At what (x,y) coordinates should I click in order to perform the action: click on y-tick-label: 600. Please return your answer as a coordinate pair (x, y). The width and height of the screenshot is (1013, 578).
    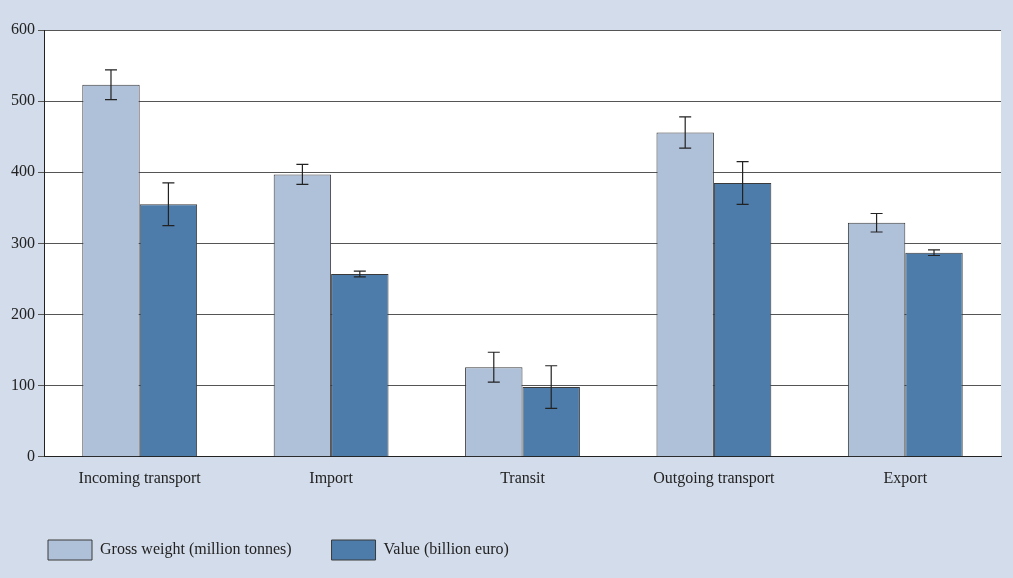
    Looking at the image, I should click on (23, 29).